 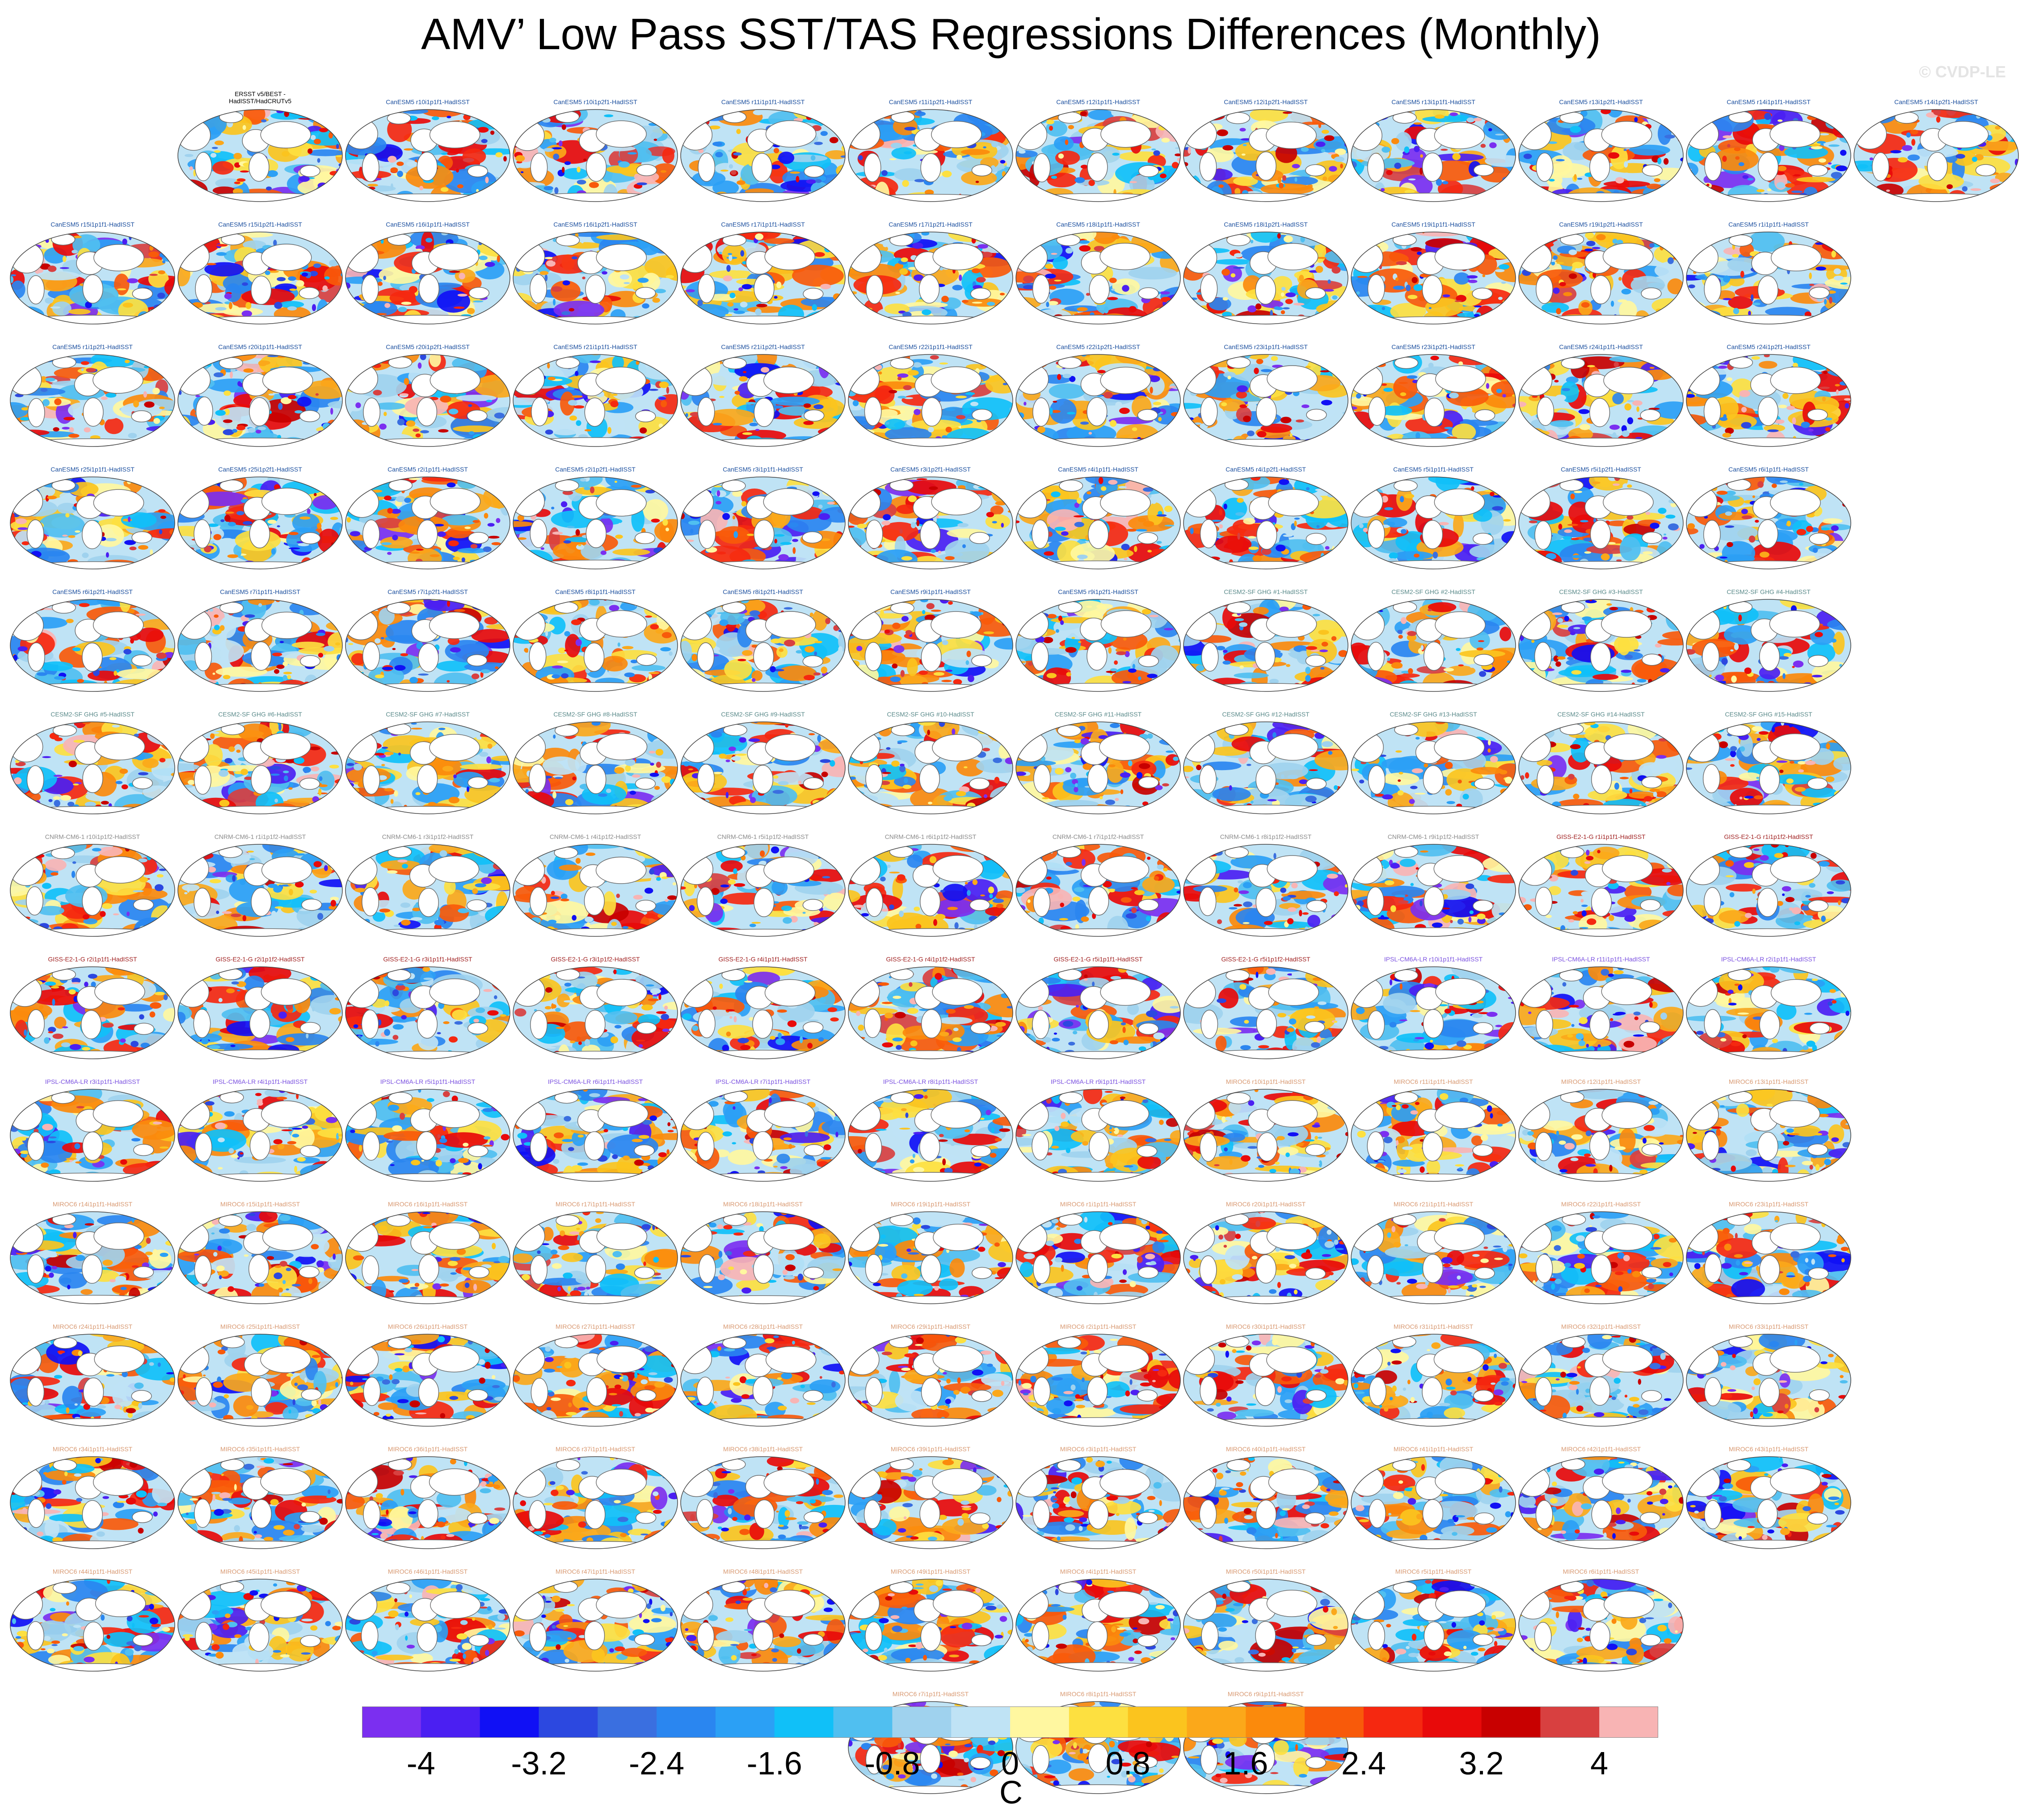 I want to click on map-panel: GISS-E2-1-G r5i1p1f1-HadISST, so click(x=1098, y=1004).